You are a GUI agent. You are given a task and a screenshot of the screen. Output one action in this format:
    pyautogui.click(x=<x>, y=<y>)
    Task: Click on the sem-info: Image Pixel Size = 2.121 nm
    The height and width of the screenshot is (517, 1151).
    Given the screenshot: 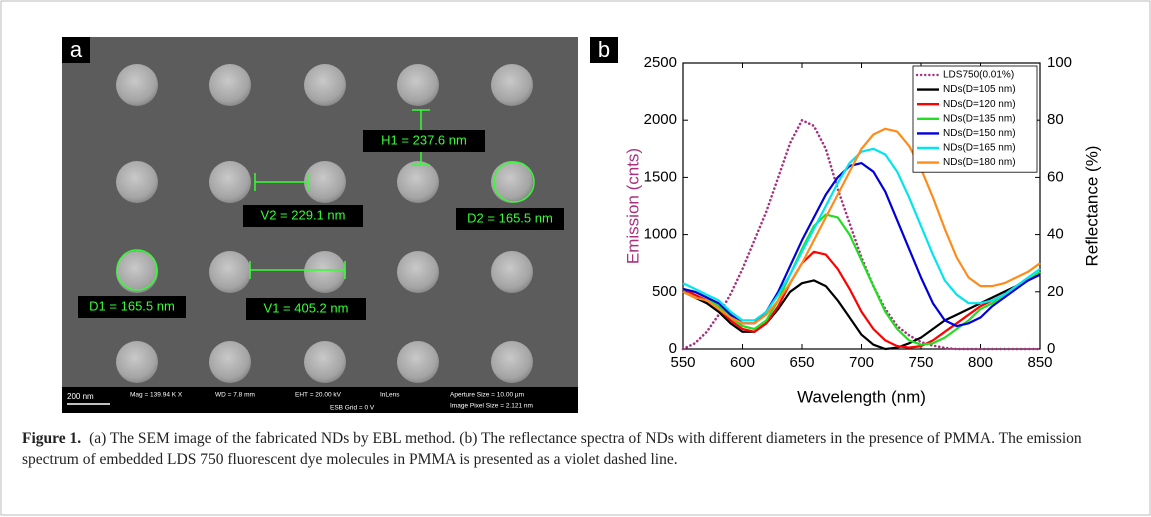 What is the action you would take?
    pyautogui.click(x=491, y=406)
    